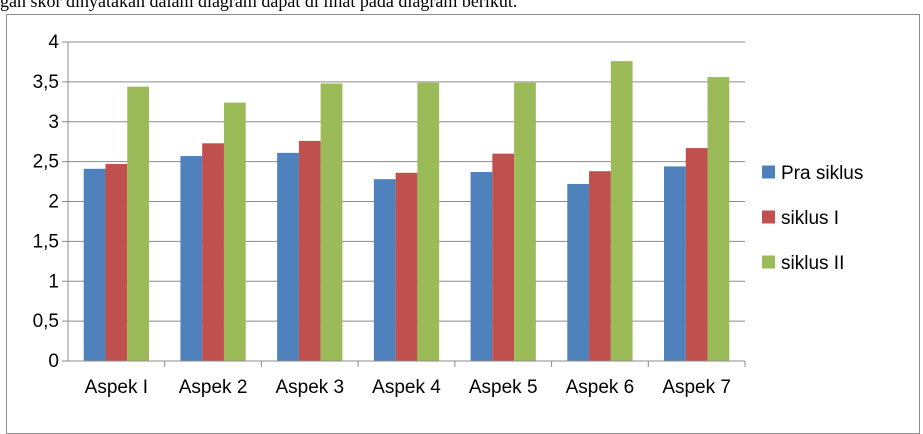  Describe the element at coordinates (53, 361) in the screenshot. I see `y-tick-label: 0` at that location.